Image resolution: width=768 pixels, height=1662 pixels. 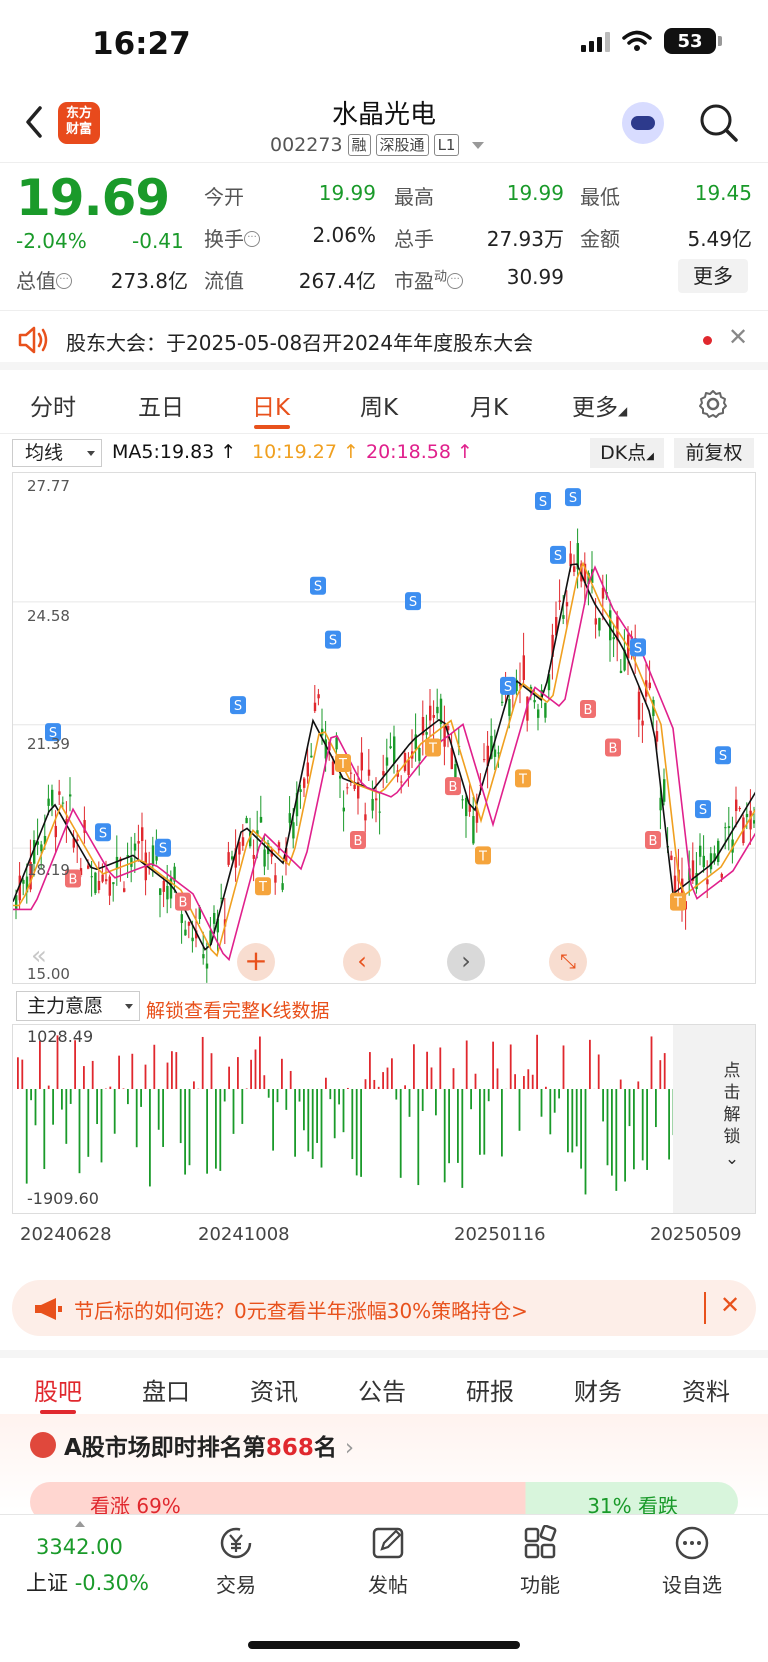 What do you see at coordinates (540, 1561) in the screenshot?
I see `nav-functions: 功能` at bounding box center [540, 1561].